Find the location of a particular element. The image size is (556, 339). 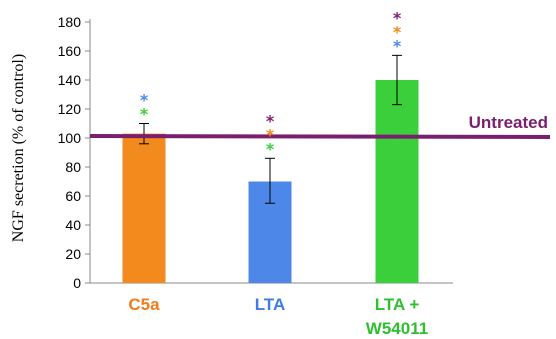

x-category-label: LTA is located at coordinates (270, 304).